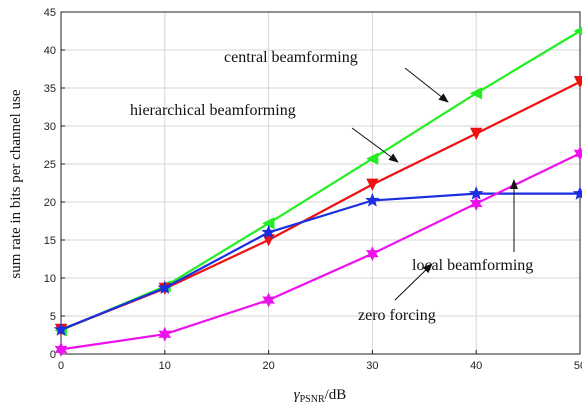 The width and height of the screenshot is (582, 405). What do you see at coordinates (397, 315) in the screenshot?
I see `annotation-label: zero forcing` at bounding box center [397, 315].